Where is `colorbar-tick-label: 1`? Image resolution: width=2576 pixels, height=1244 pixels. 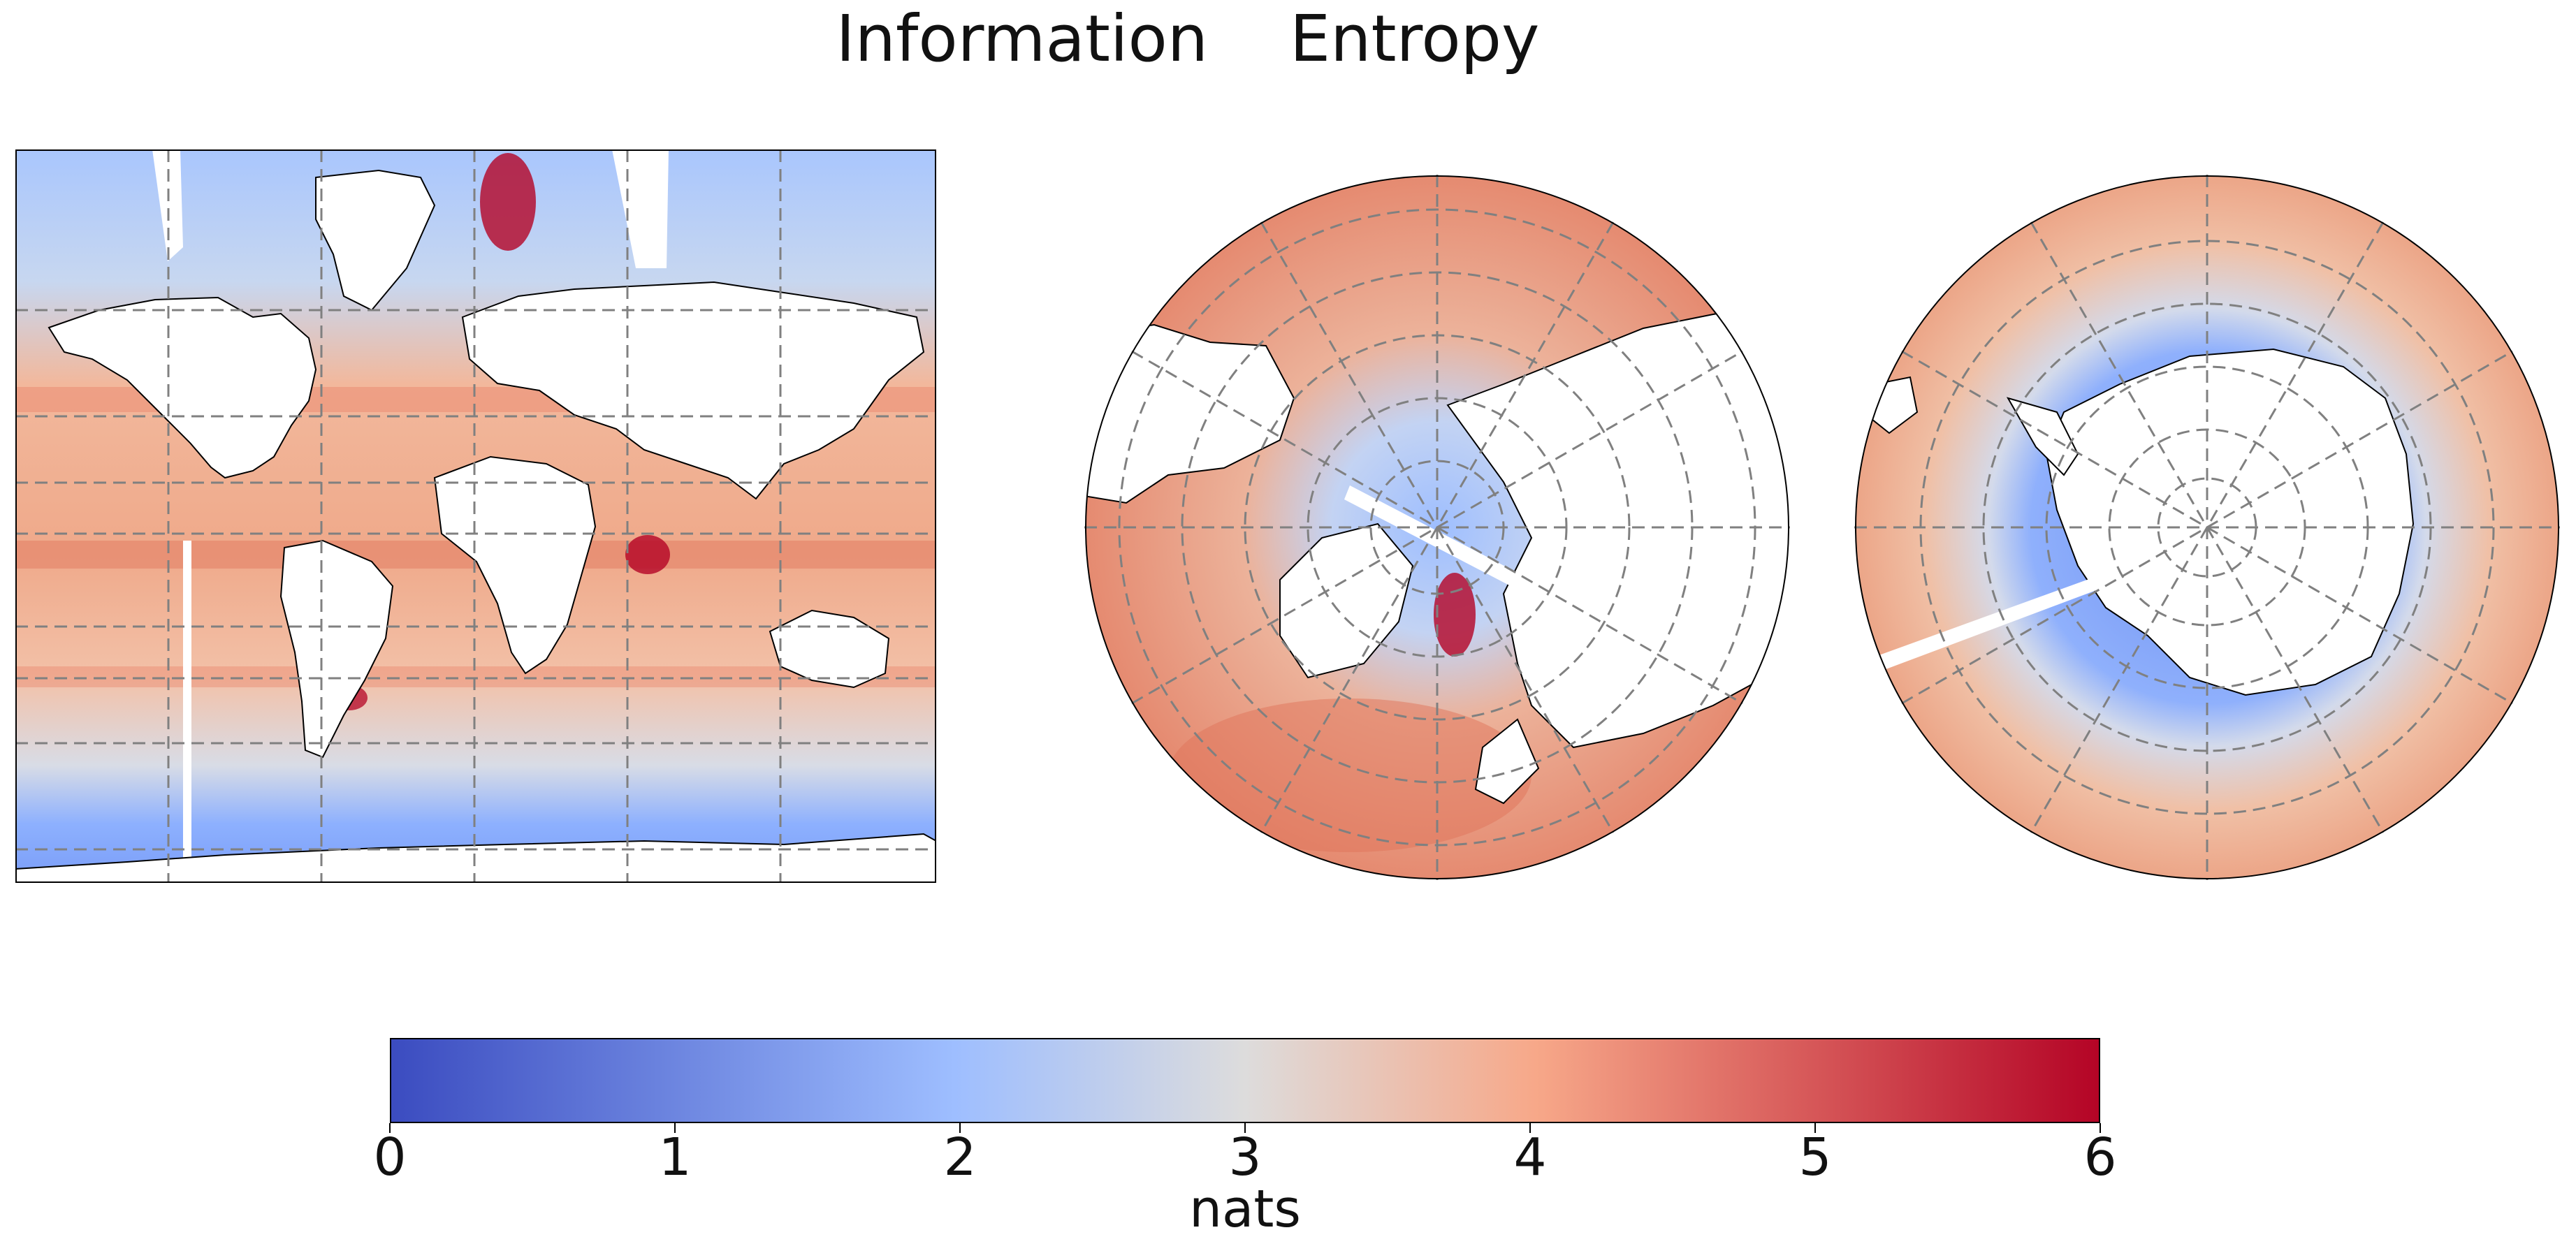
colorbar-tick-label: 1 is located at coordinates (675, 1157).